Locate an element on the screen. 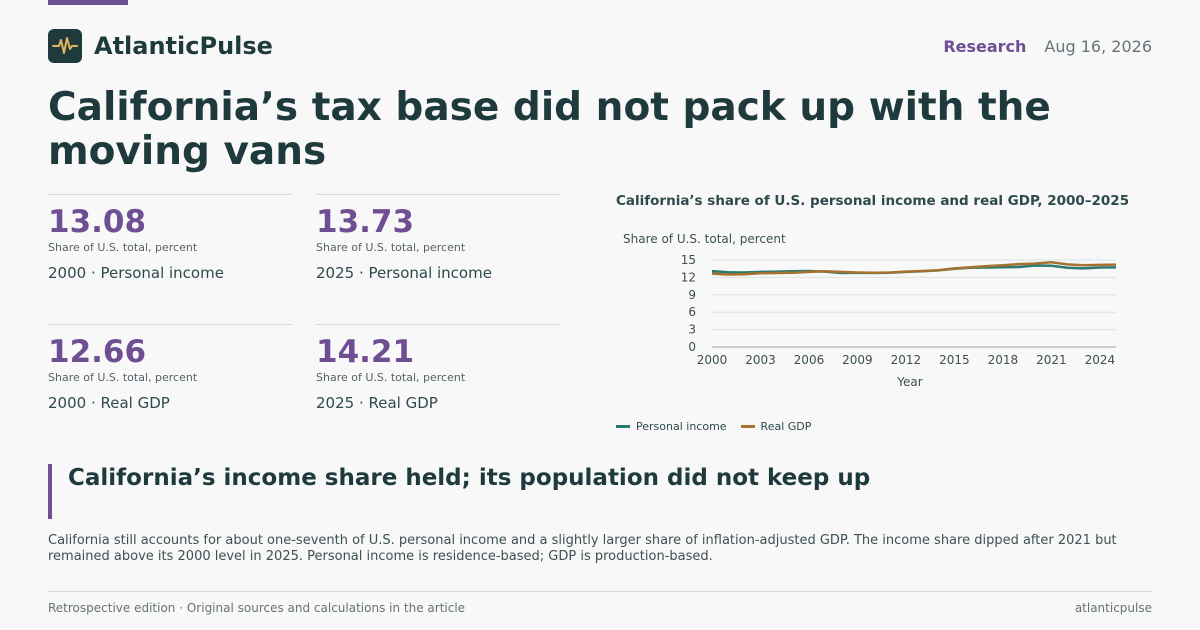 This screenshot has height=630, width=1200. y-tick-label: 9 is located at coordinates (692, 295).